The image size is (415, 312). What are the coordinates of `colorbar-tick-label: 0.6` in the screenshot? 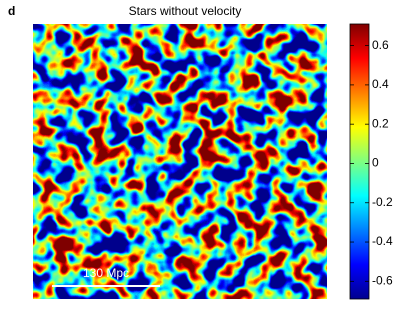 It's located at (380, 45).